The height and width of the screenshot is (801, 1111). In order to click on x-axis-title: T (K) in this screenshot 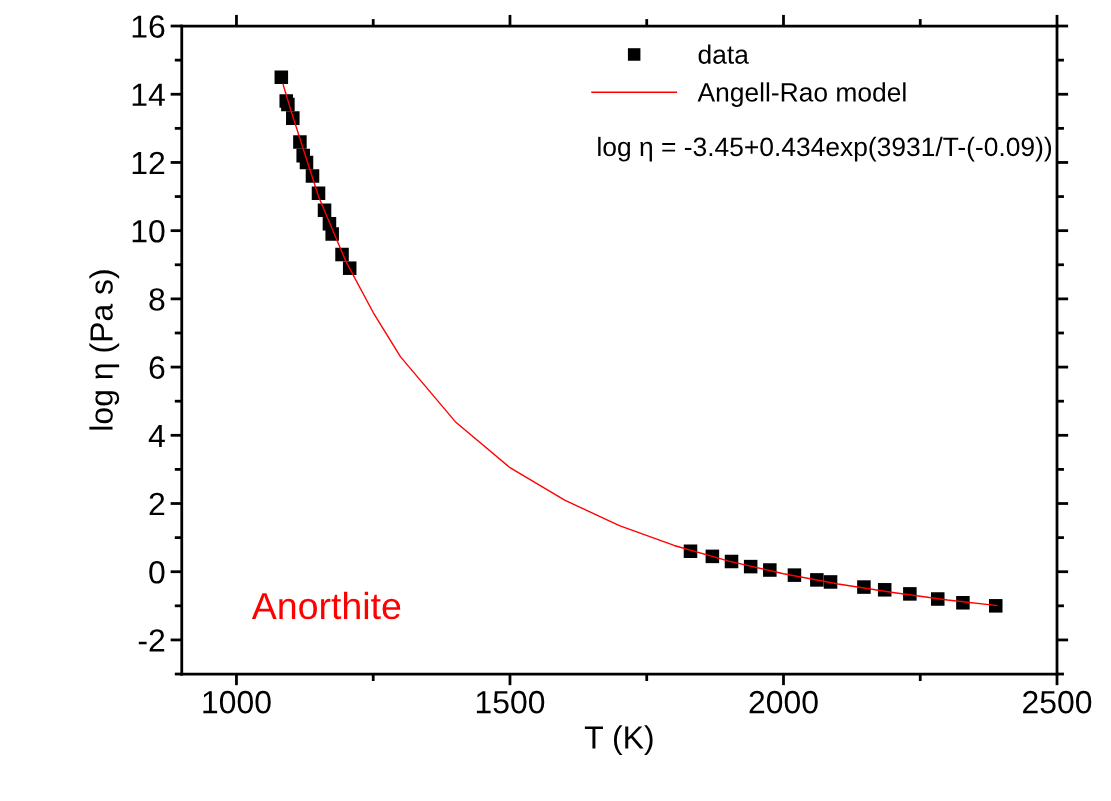, I will do `click(618, 740)`.